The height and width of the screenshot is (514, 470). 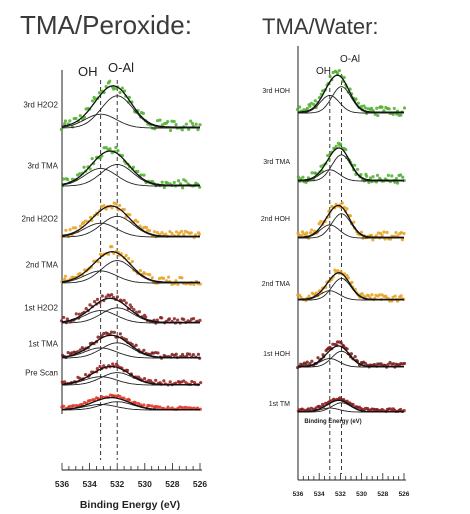 I want to click on spectrum-pre-scan: Pre Scan, so click(x=114, y=374).